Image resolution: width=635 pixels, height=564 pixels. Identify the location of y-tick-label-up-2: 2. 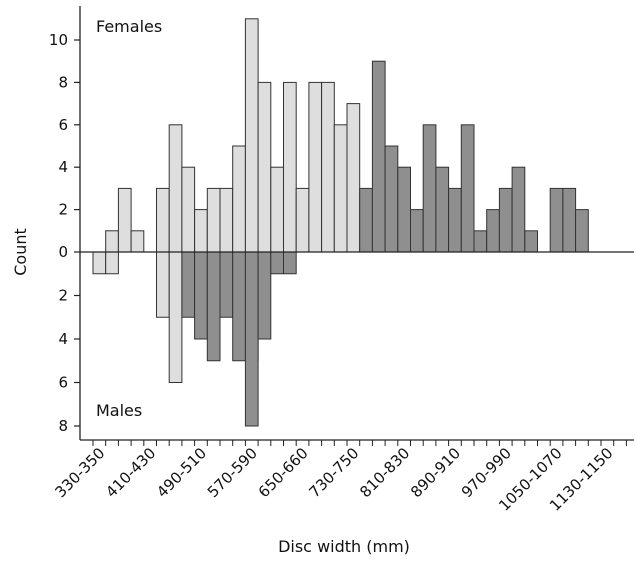
(63, 210).